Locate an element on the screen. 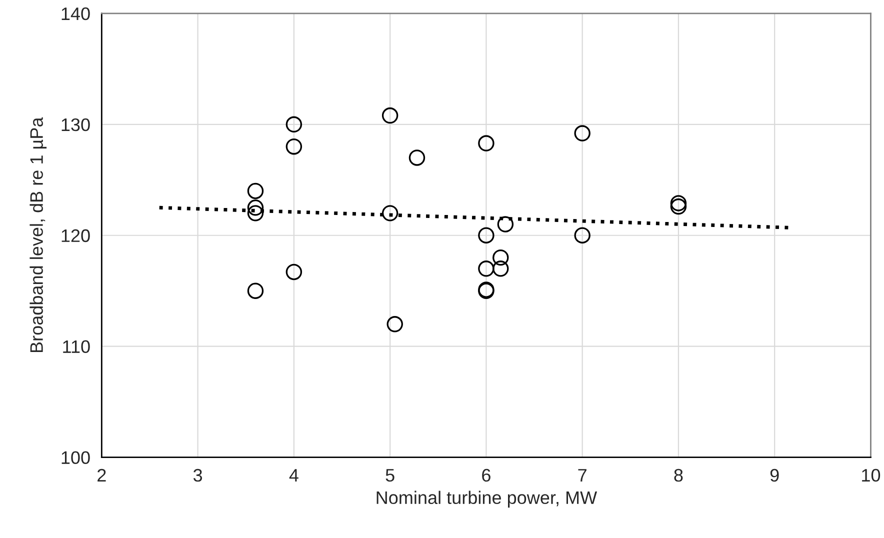 The width and height of the screenshot is (884, 538). x-tick-label: 5 is located at coordinates (390, 475).